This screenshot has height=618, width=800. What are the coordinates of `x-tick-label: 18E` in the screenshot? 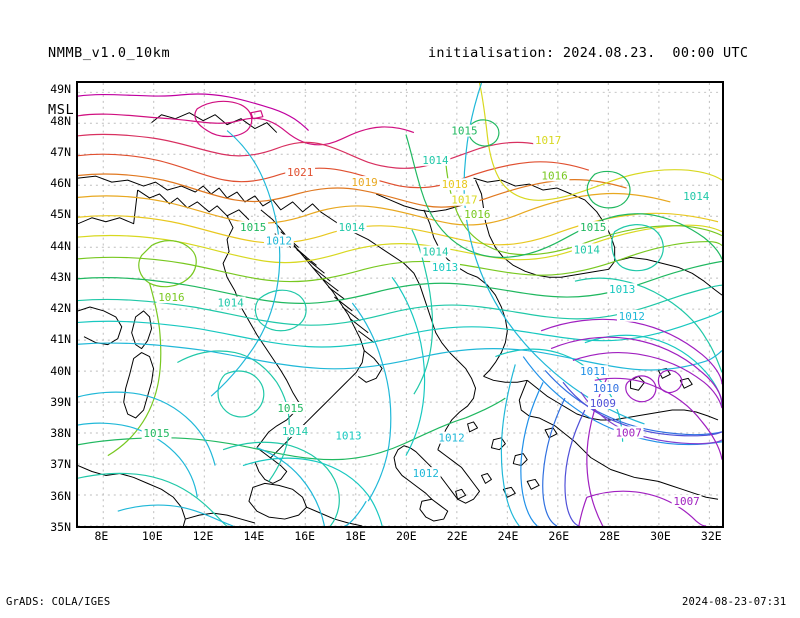 It's located at (355, 536).